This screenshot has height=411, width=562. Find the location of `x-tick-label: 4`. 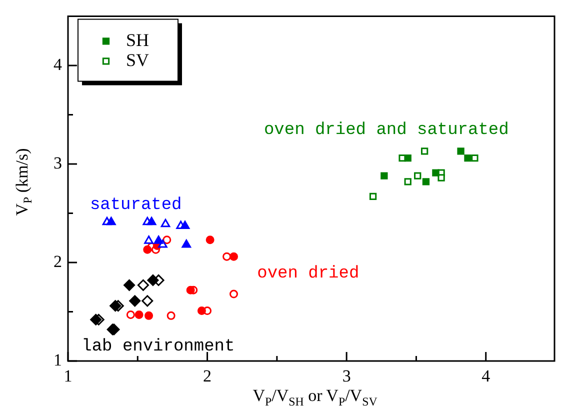

x-tick-label: 4 is located at coordinates (486, 376).